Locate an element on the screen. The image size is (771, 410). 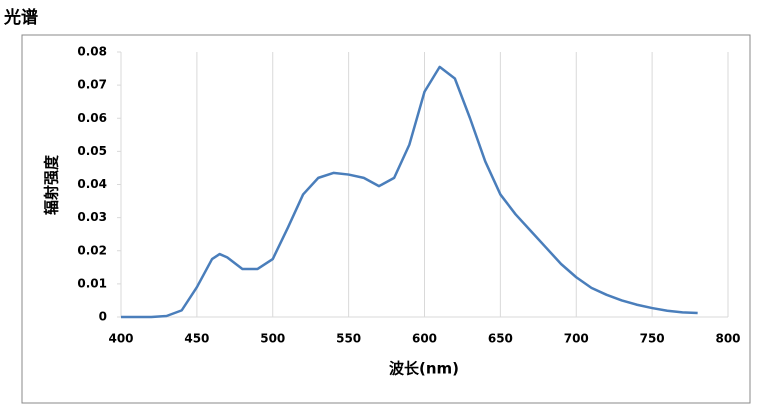
y-tick-label: 0.01 is located at coordinates (92, 283).